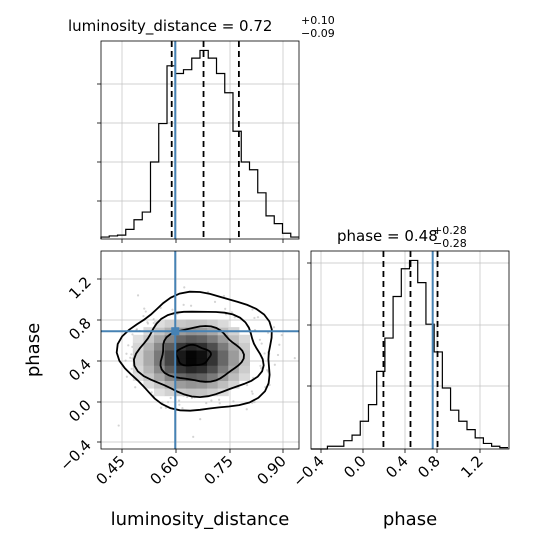 This screenshot has width=550, height=550. I want to click on x-tick-labels: 0.45 0.60 0.75 0.90, so click(190, 470).